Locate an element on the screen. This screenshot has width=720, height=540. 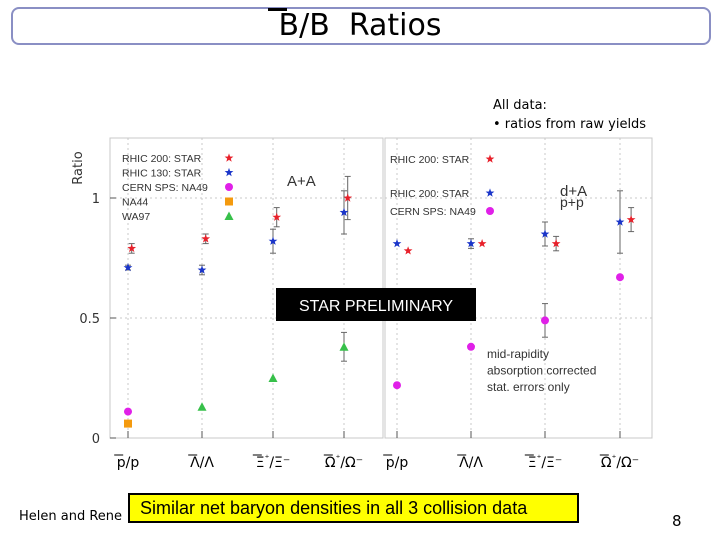
footer-author: Helen and Rene is located at coordinates (71, 516).